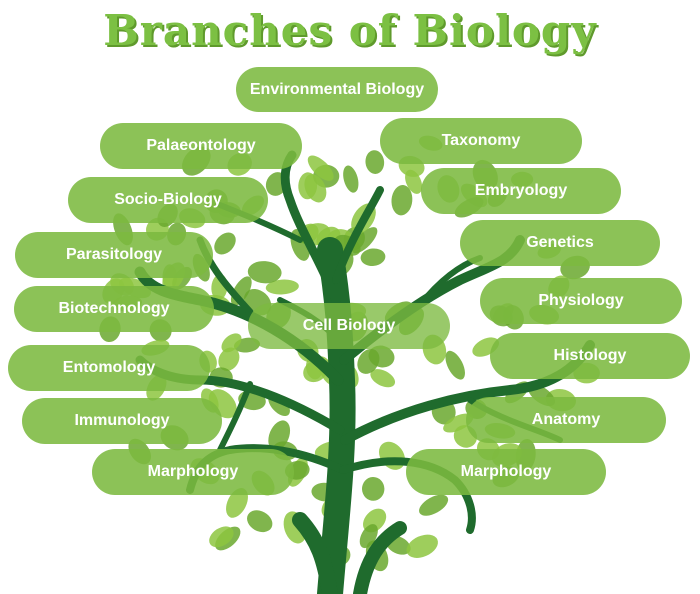 This screenshot has width=700, height=594. I want to click on branch-environmental-biology: Environmental Biology, so click(337, 89).